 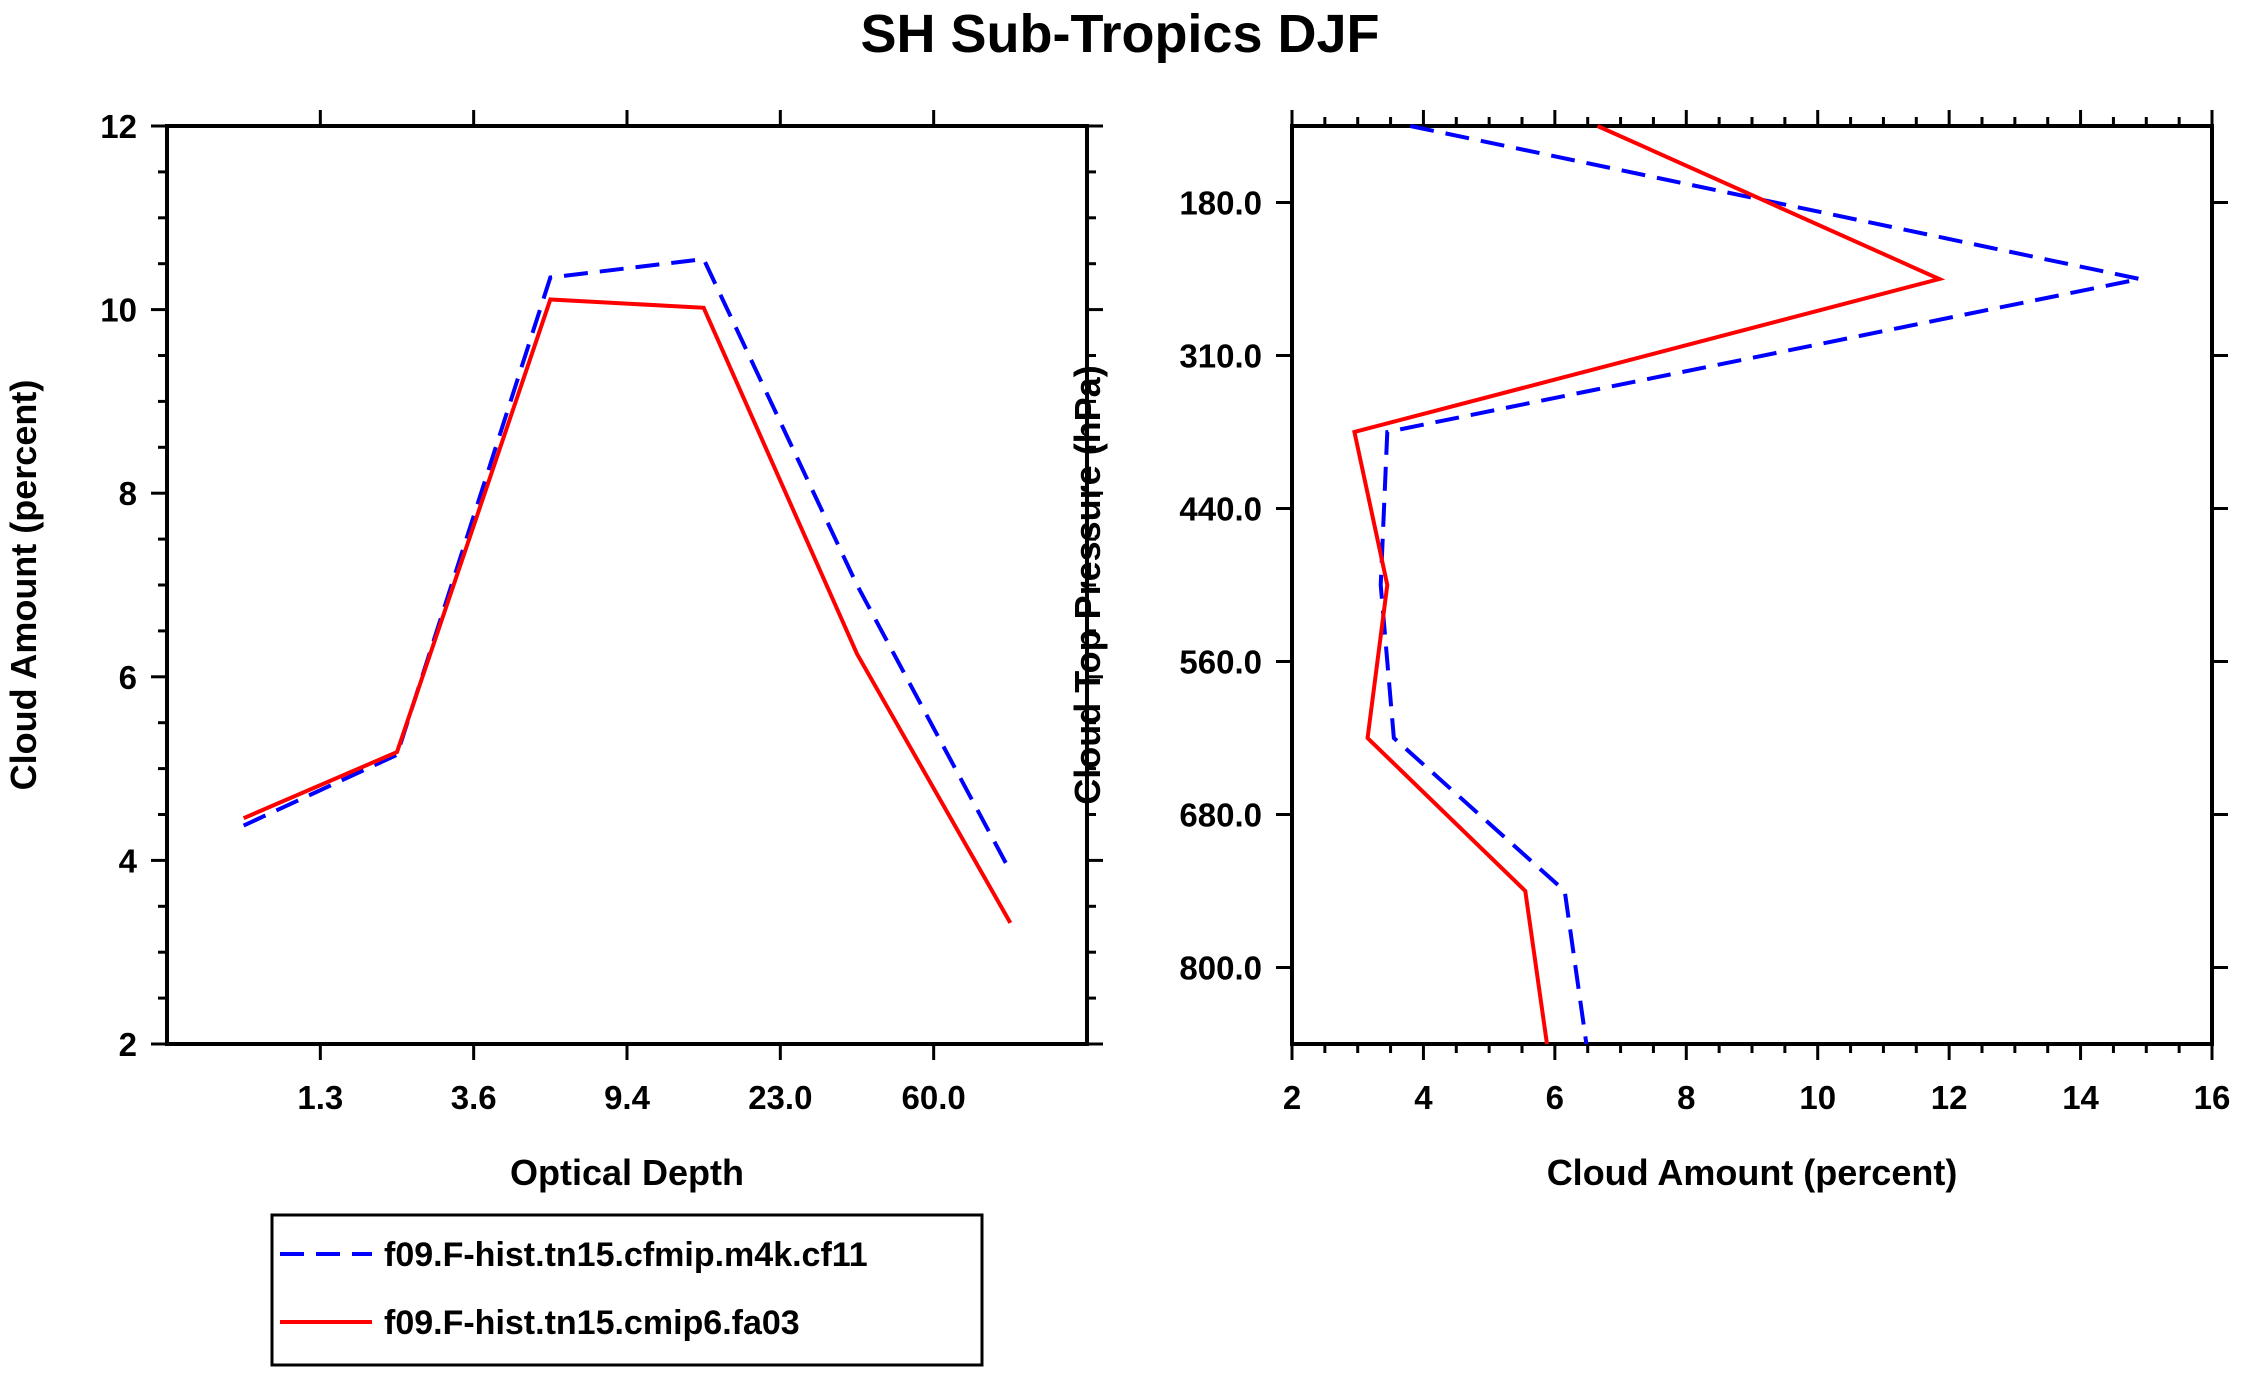 What do you see at coordinates (1220, 586) in the screenshot?
I see `right-y-tick-labels: 180.0 310.0 440.0 560.0 680.0 800.0` at bounding box center [1220, 586].